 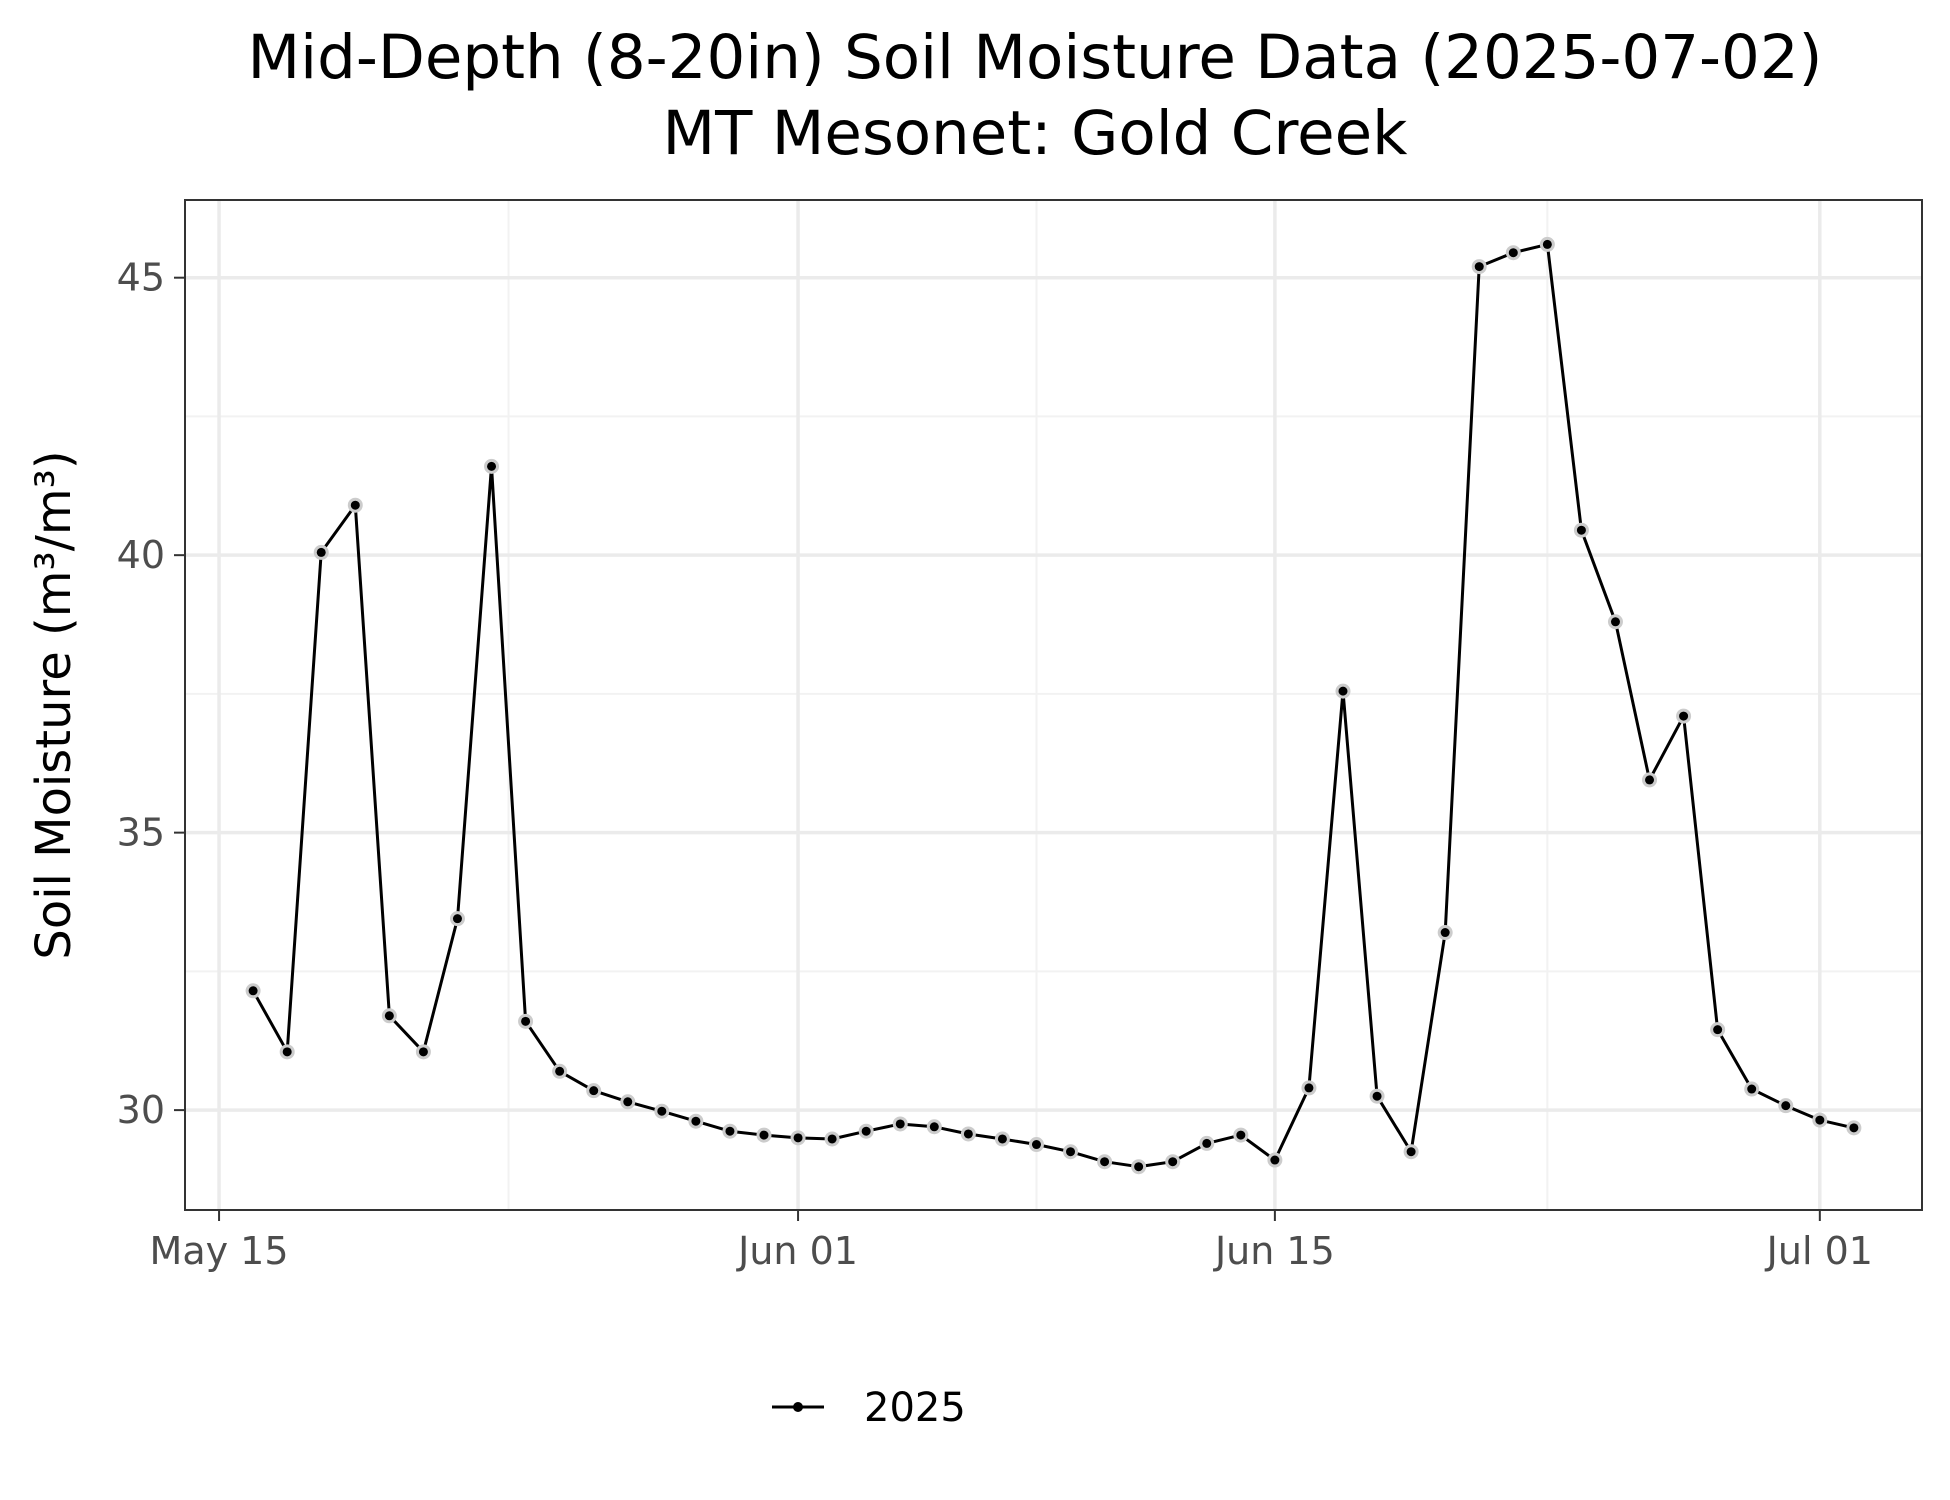 What do you see at coordinates (54, 704) in the screenshot?
I see `y-axis-label: Soil Moisture (m³/m³)` at bounding box center [54, 704].